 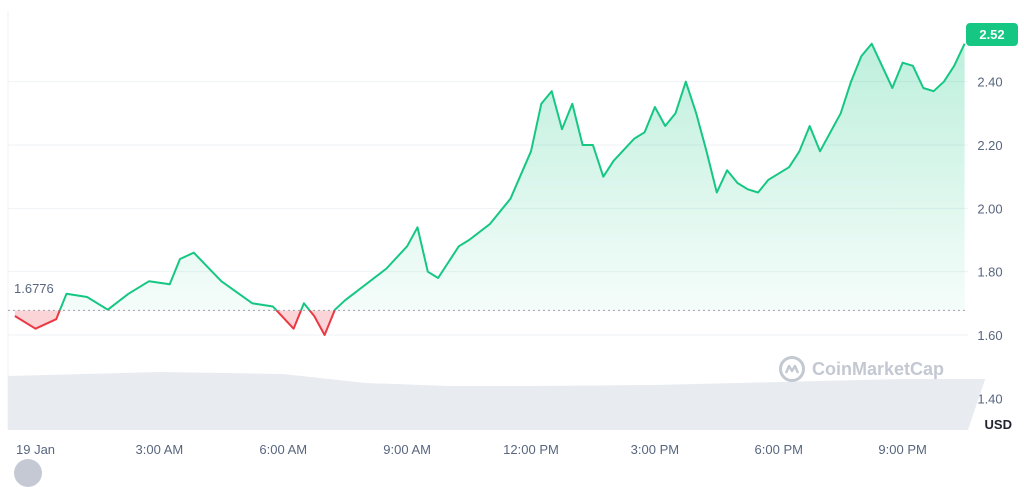 What do you see at coordinates (283, 449) in the screenshot?
I see `x-tick-label: 6:00 AM` at bounding box center [283, 449].